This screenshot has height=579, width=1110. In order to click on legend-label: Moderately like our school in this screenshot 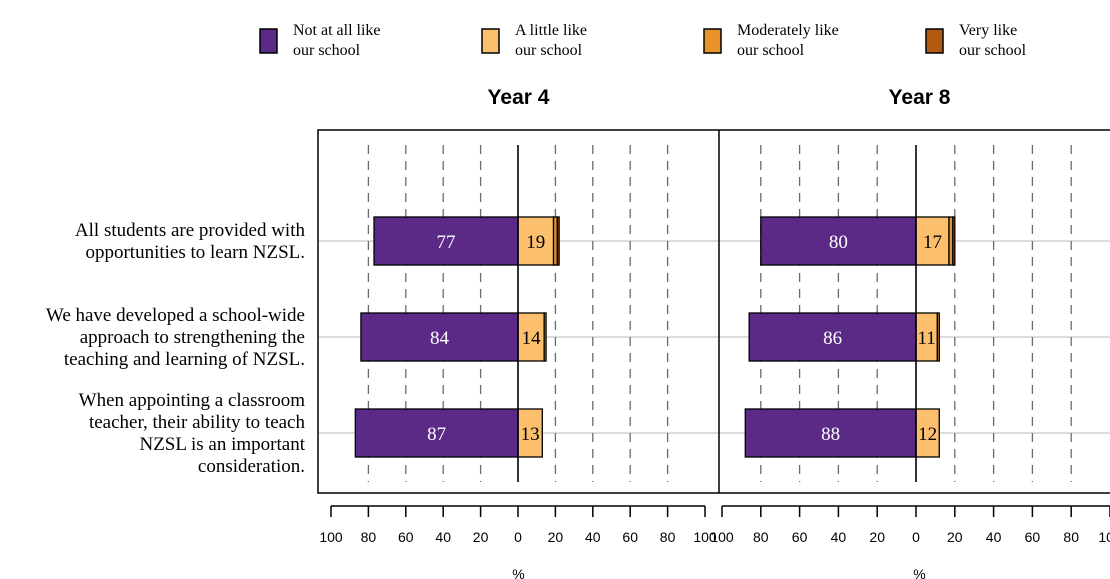, I will do `click(788, 40)`.